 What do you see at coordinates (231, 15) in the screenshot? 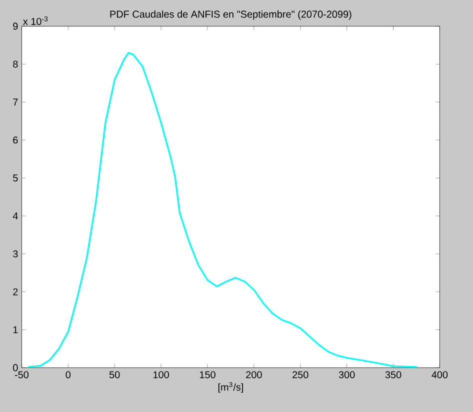
I see `chart-title: PDF Caudales de ANFIS en "Septiembre" (2070-2099)` at bounding box center [231, 15].